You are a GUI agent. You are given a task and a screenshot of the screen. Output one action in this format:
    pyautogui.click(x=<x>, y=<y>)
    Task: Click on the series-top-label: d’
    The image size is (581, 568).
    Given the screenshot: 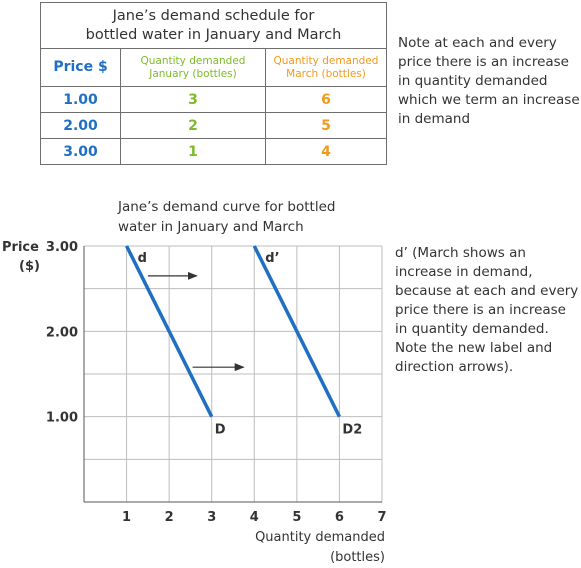 What is the action you would take?
    pyautogui.click(x=272, y=258)
    